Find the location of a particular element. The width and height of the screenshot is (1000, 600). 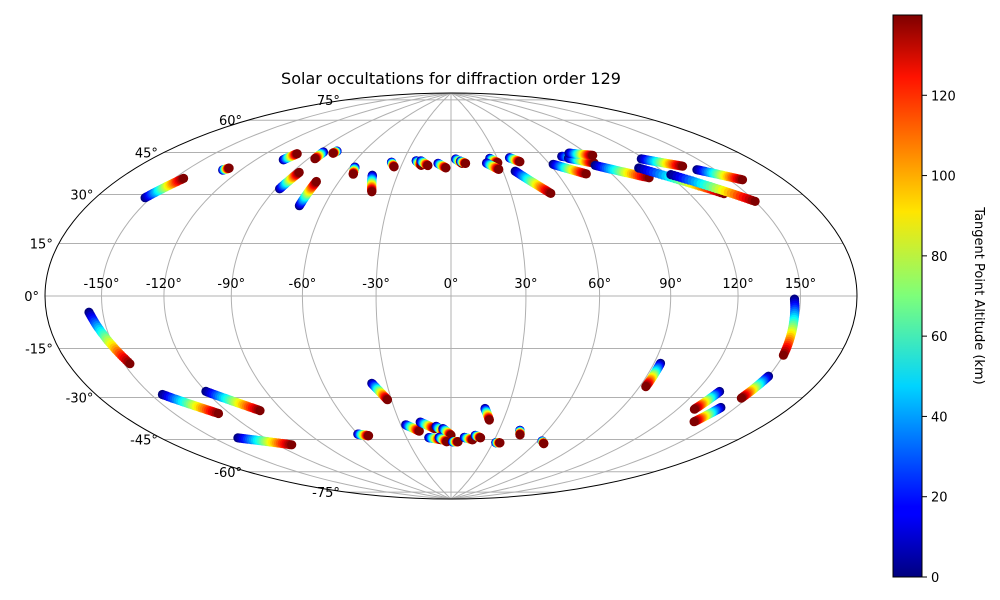

lon-tick-label: 120° is located at coordinates (737, 284).